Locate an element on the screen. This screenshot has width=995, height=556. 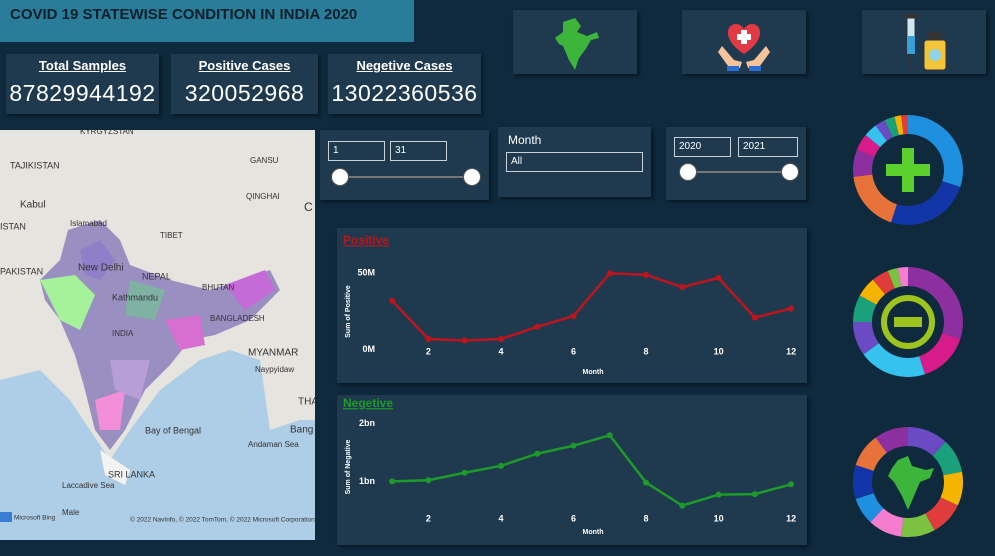
vaccine-icon is located at coordinates (924, 42).